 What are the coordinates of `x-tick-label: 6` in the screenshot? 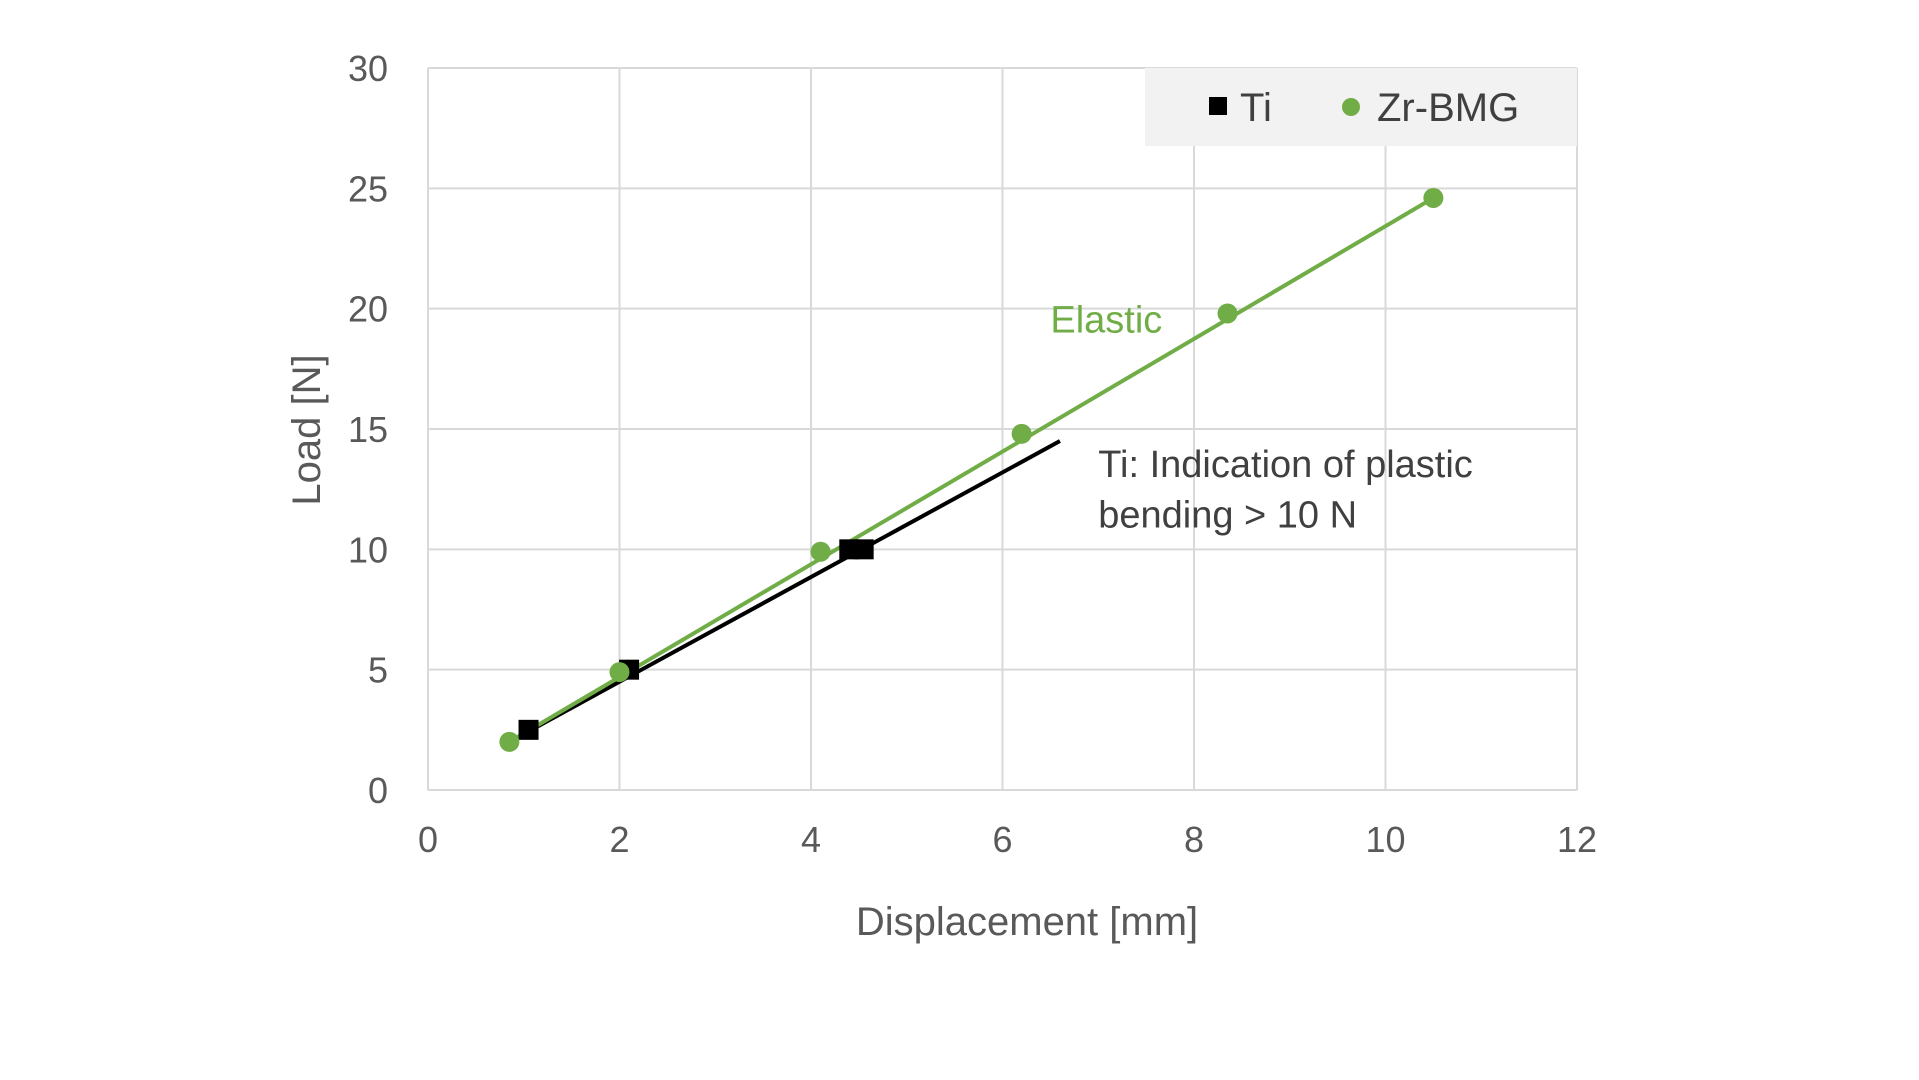 It's located at (1002, 839).